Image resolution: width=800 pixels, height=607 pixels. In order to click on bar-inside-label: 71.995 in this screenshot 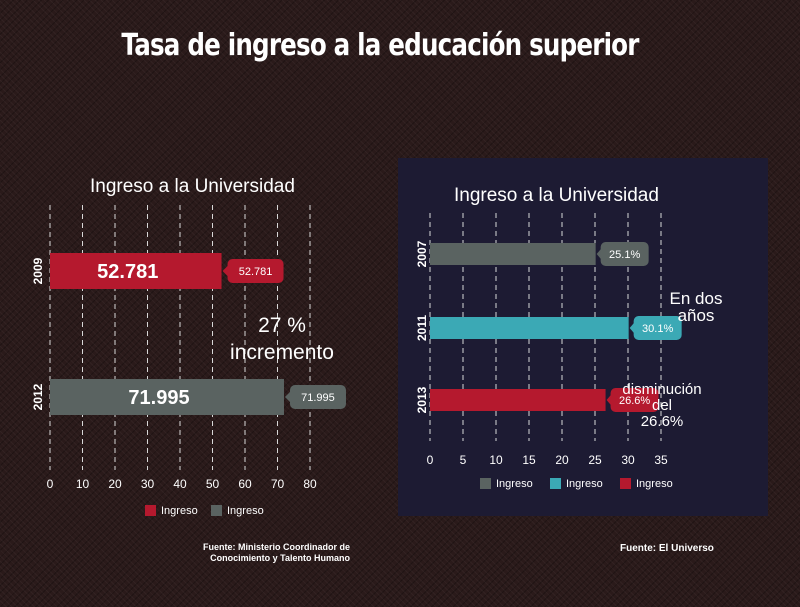, I will do `click(158, 398)`.